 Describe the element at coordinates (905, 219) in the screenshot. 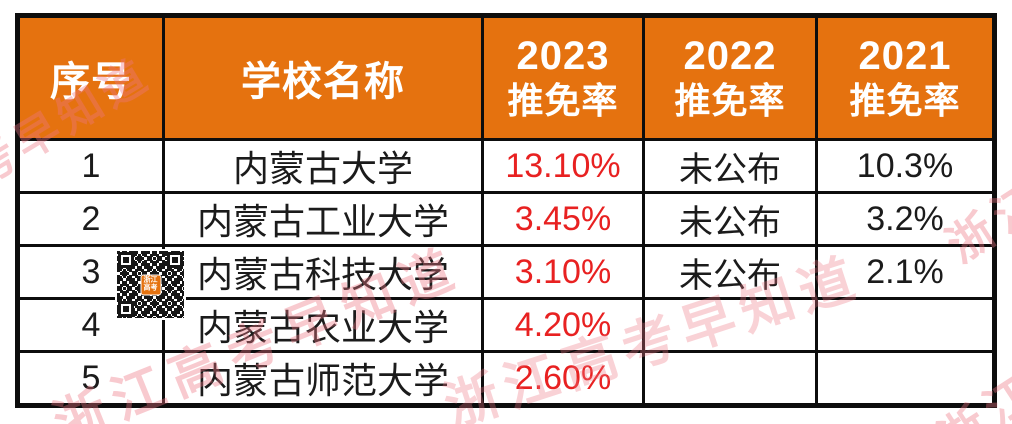

I see `row2-rate-2021: 3.2%` at that location.